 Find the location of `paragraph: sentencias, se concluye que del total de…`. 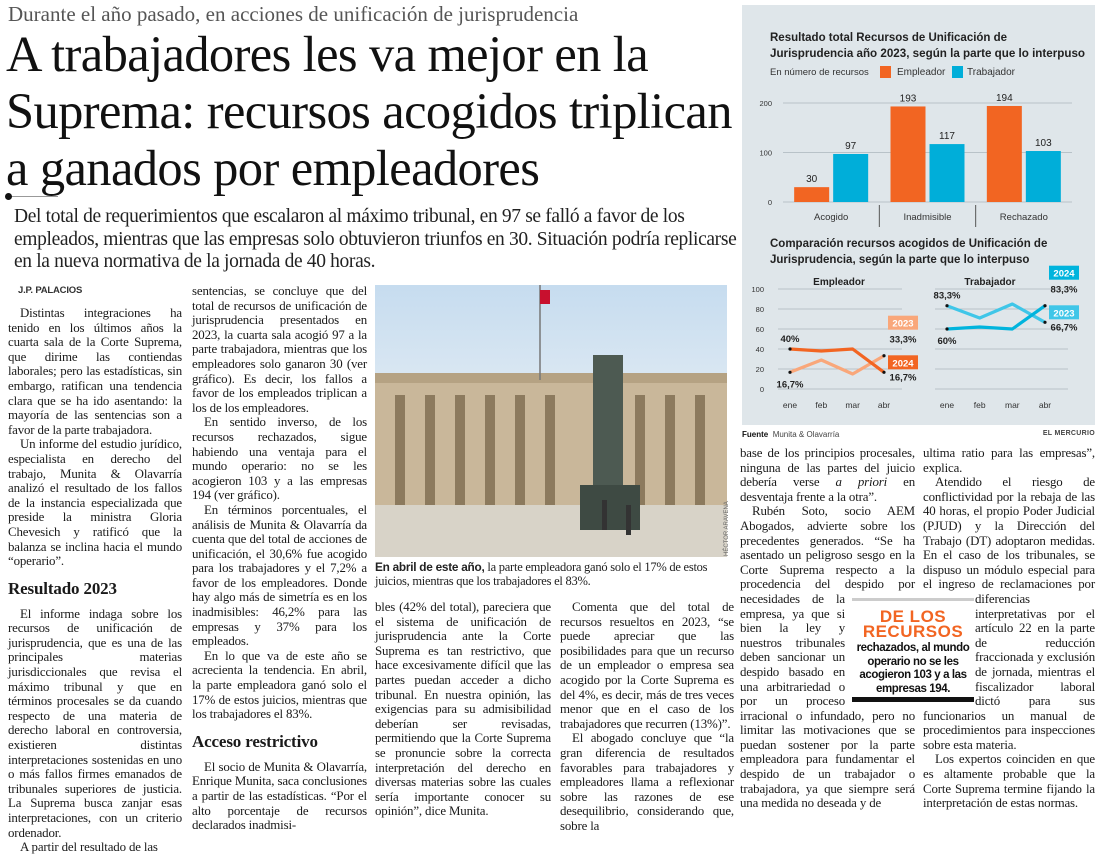

paragraph: sentencias, se concluye que del total de… is located at coordinates (279, 349).